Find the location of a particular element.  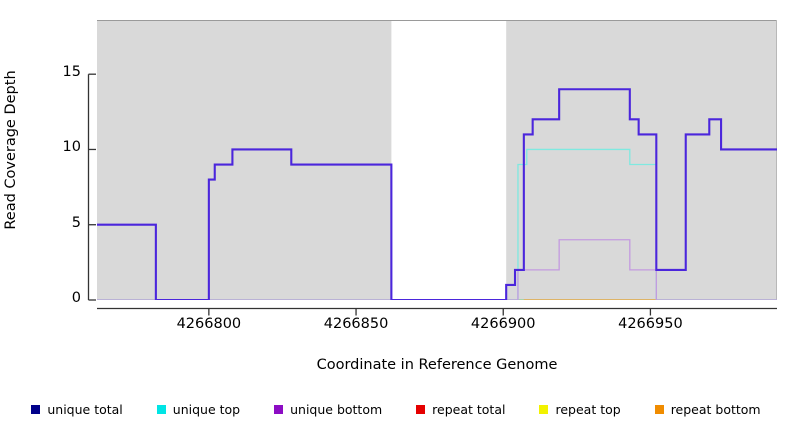

y-tick-label: 5 is located at coordinates (76, 222).